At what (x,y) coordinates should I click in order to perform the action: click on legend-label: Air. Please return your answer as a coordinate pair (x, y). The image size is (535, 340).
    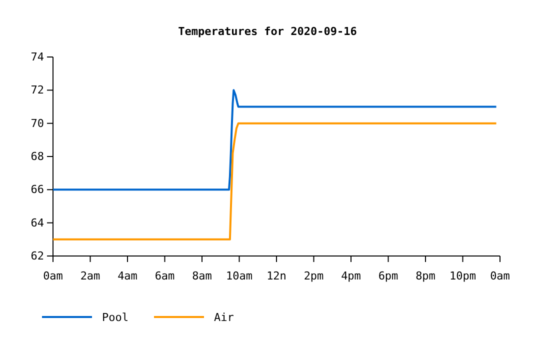
    Looking at the image, I should click on (224, 317).